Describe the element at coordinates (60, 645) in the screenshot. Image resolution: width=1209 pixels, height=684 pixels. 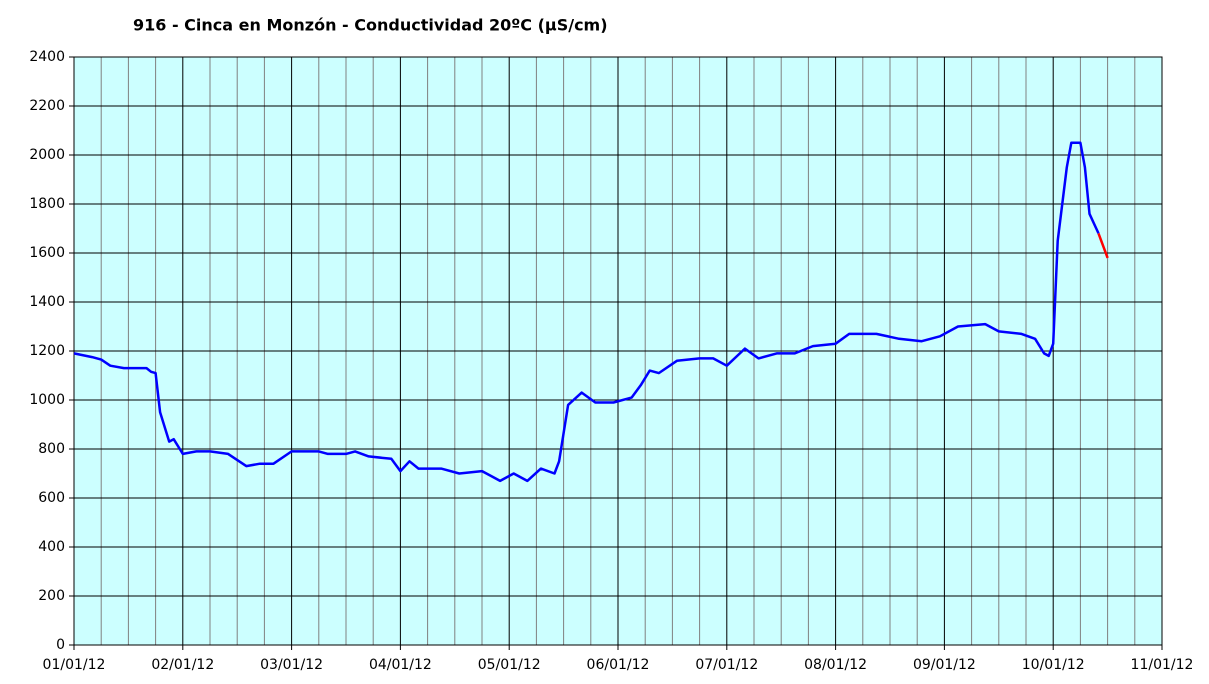
I see `y-tick-label: 0` at that location.